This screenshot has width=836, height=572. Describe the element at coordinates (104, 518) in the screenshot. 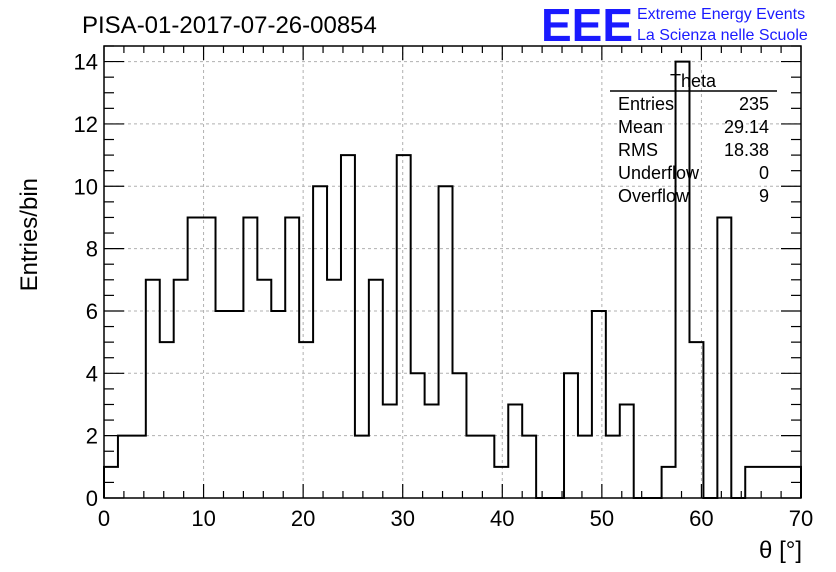

I see `x-tick-label: 0` at that location.